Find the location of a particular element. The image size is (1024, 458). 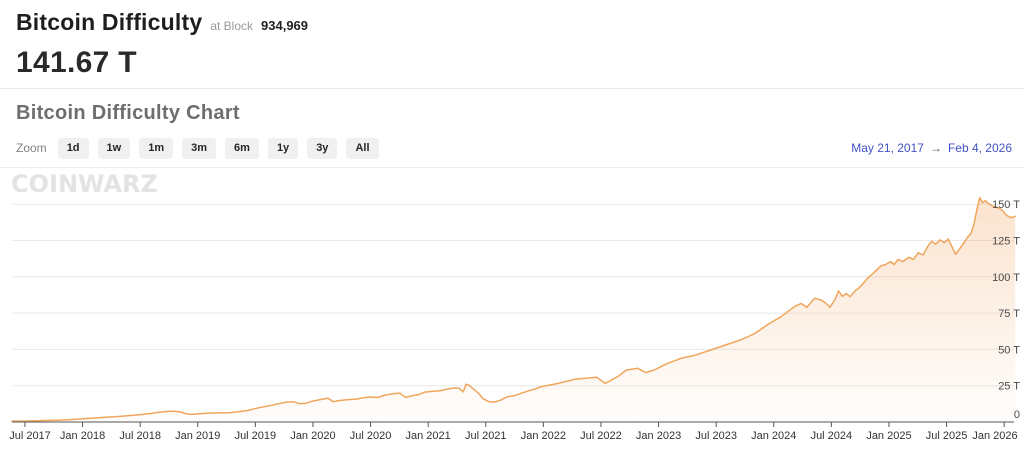

x-tick-label: Jan 2021 is located at coordinates (428, 436).